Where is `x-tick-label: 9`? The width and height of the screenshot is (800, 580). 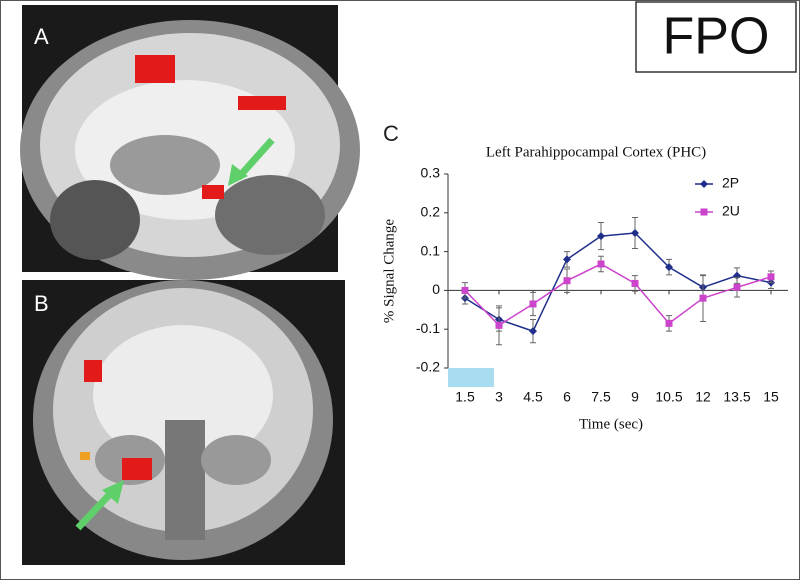 x-tick-label: 9 is located at coordinates (635, 397).